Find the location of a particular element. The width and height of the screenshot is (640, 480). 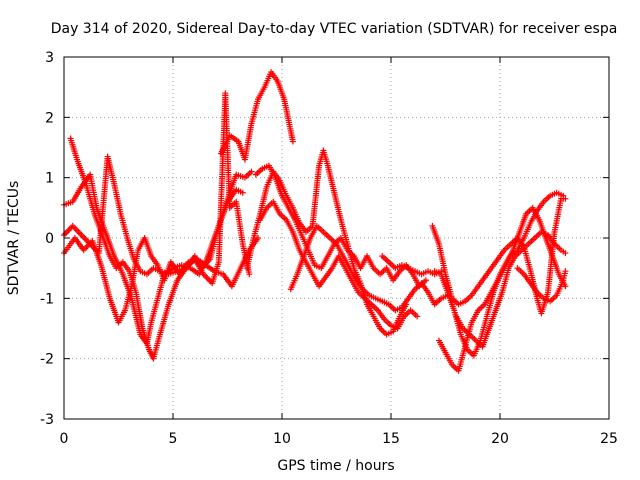

x-tick-label: 15 is located at coordinates (391, 439).